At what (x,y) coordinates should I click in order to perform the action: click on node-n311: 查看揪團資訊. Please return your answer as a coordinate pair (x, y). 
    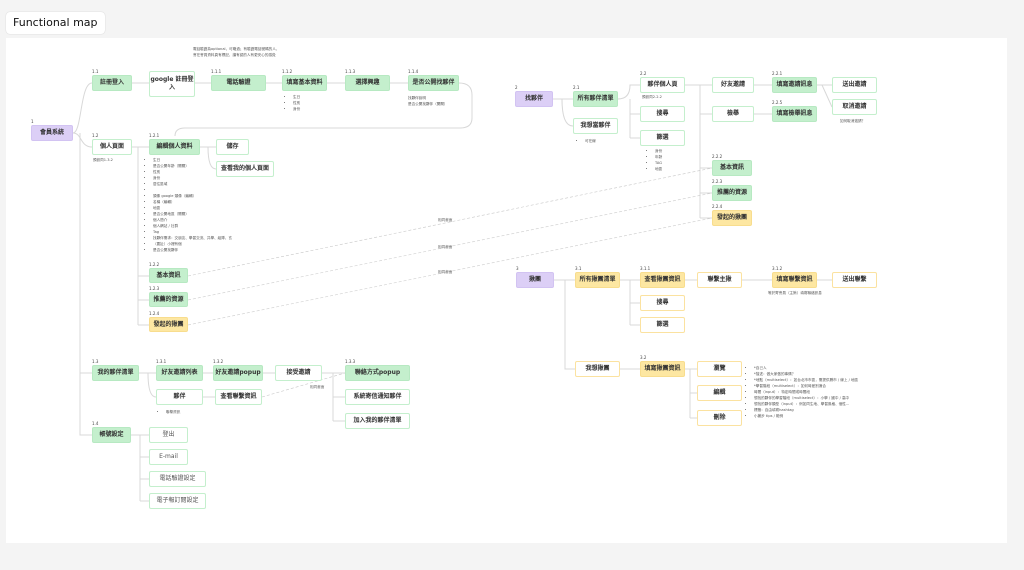
    Looking at the image, I should click on (662, 280).